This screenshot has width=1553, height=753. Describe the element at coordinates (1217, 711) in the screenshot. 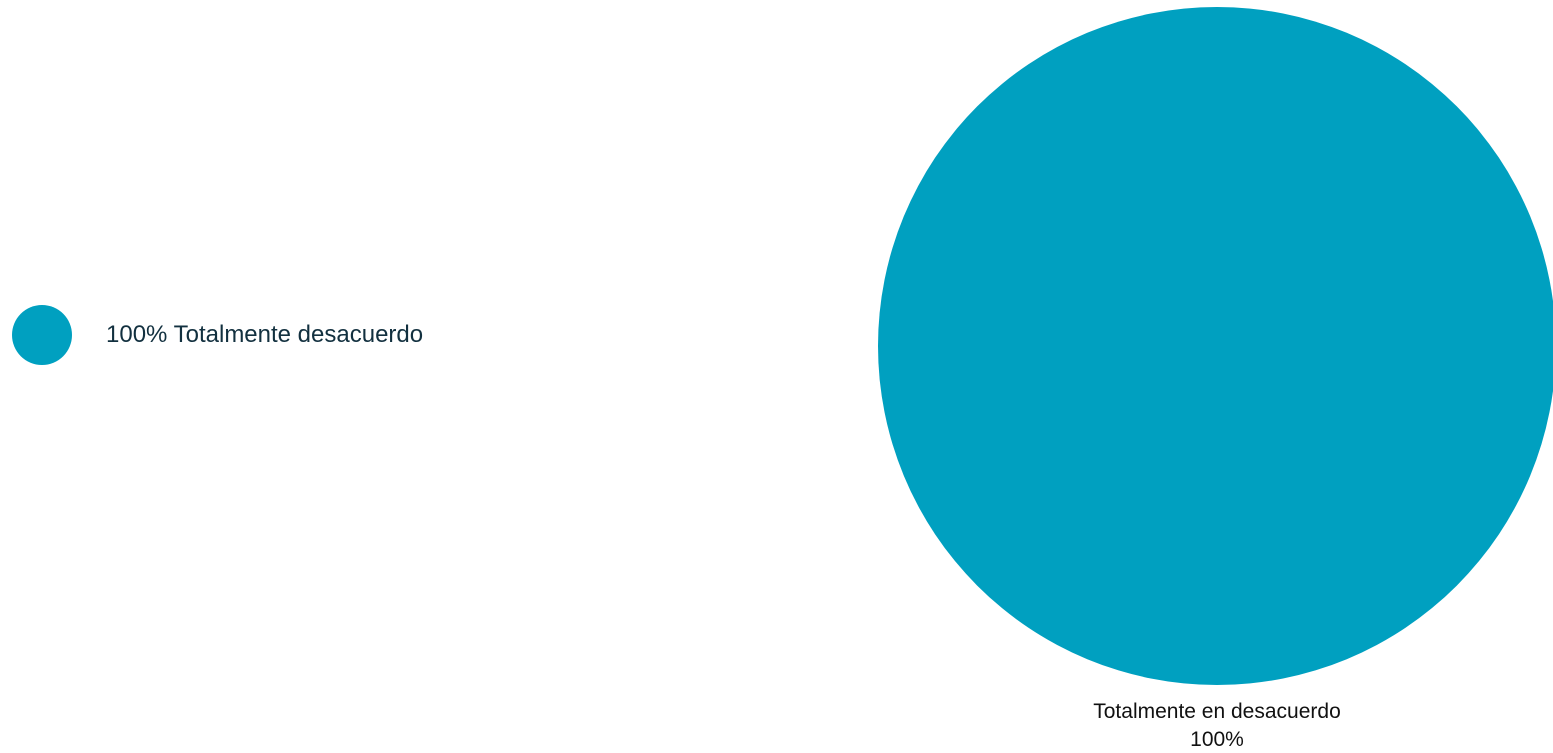

I see `slice-label-category: Totalmente en desacuerdo` at that location.